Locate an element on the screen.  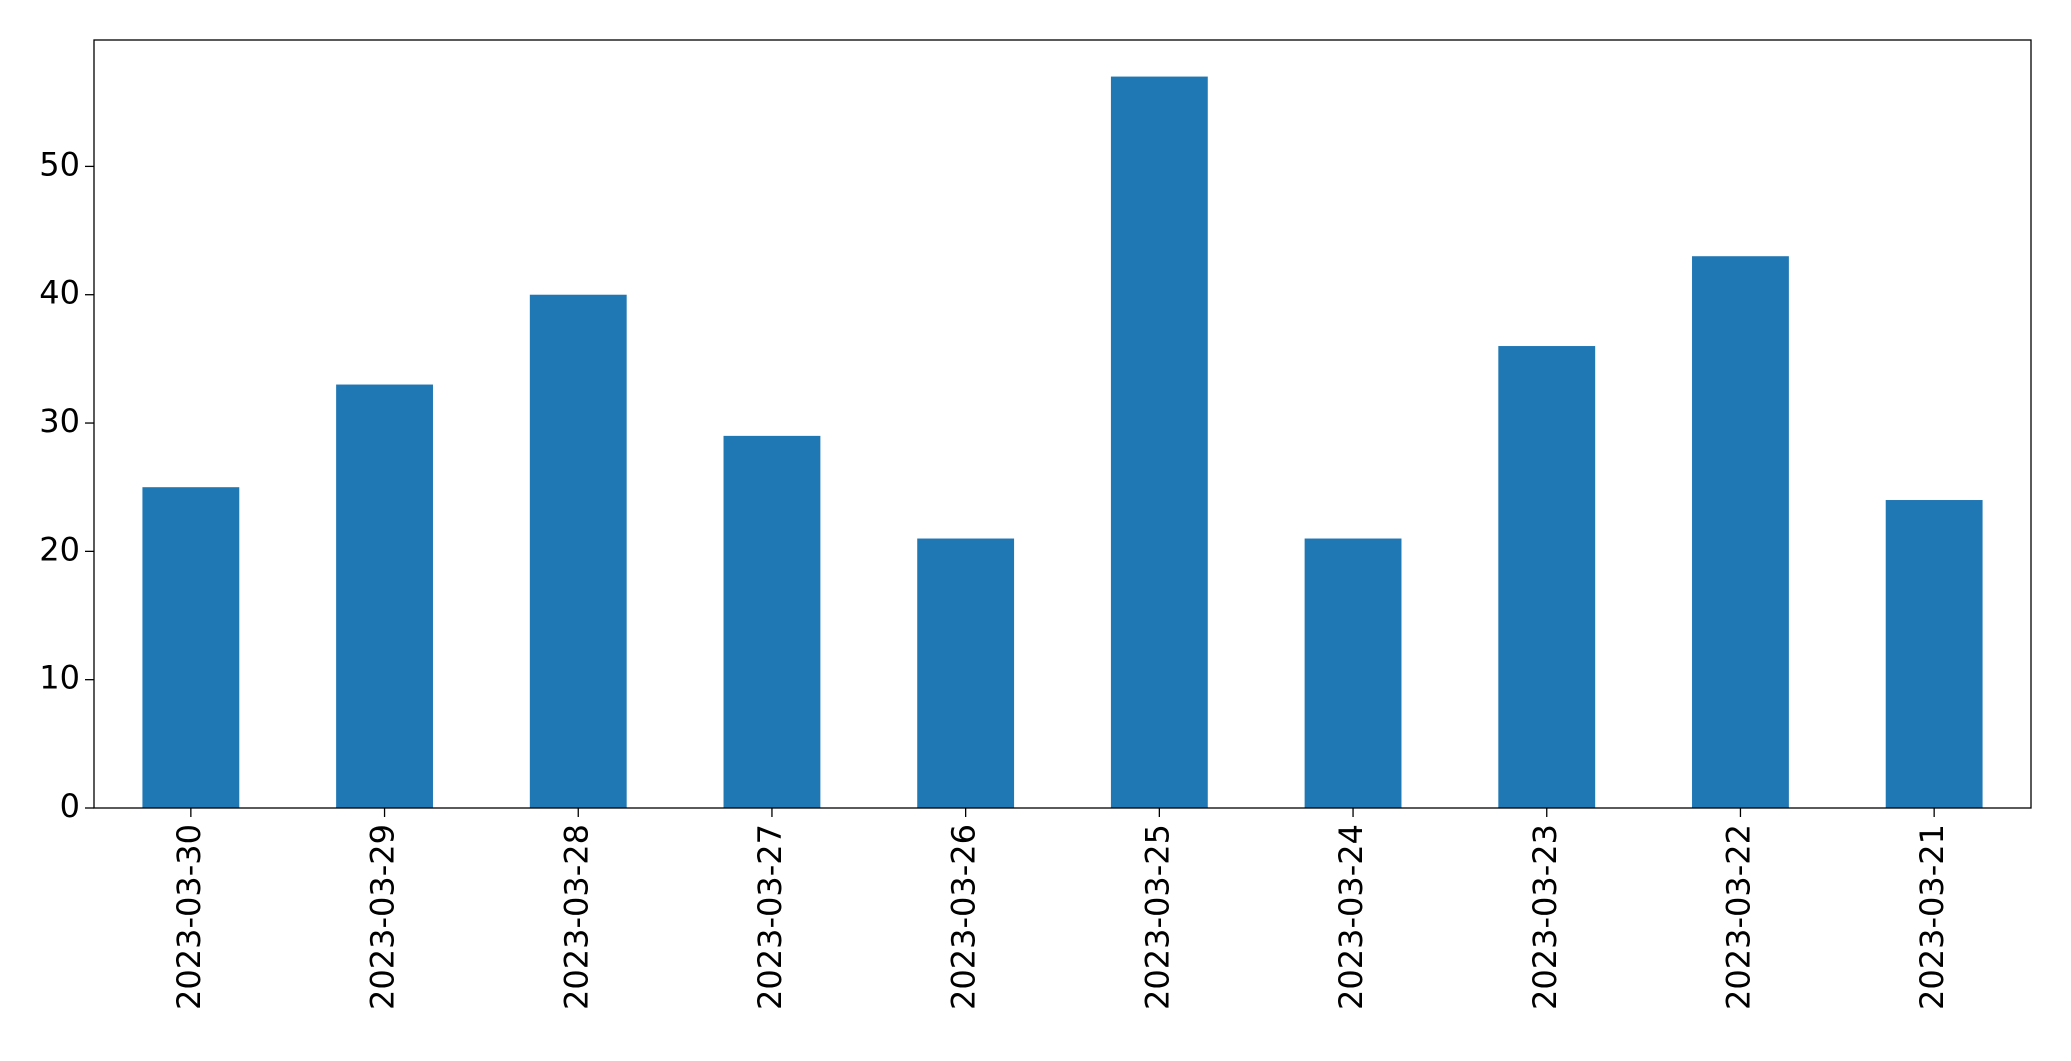
x-tick-label: 2023-03-25 is located at coordinates (1157, 917).